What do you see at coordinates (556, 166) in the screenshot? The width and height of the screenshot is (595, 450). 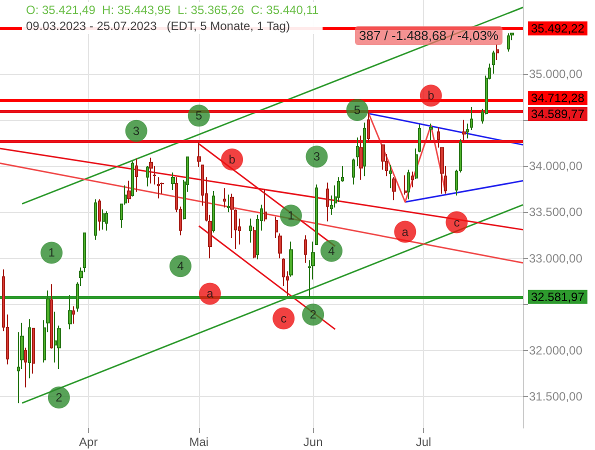 I see `y-tick-label: 34.000,00` at bounding box center [556, 166].